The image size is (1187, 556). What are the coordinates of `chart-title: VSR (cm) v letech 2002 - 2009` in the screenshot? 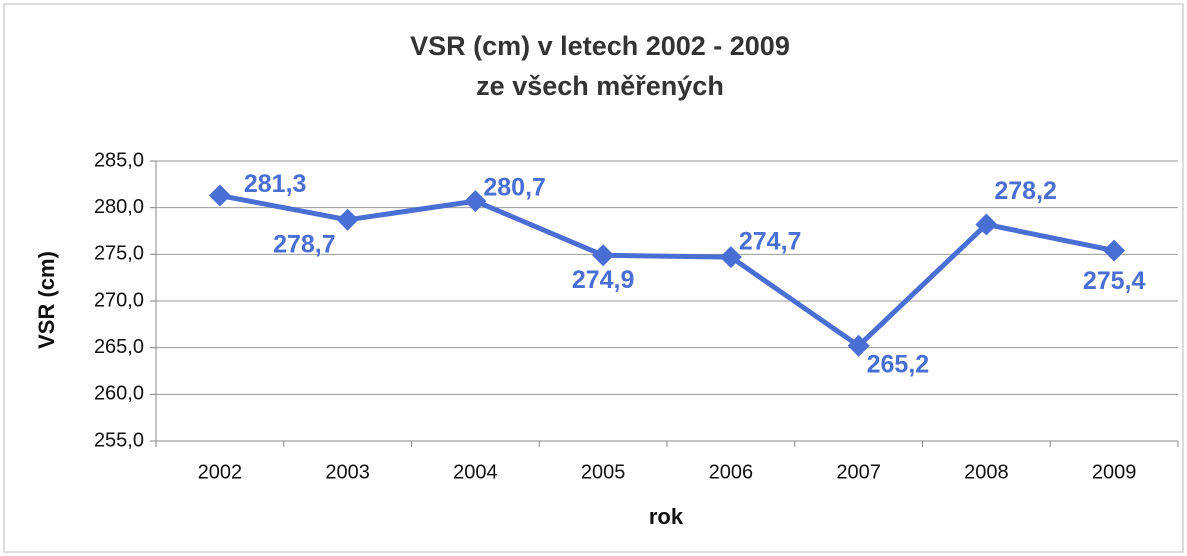 It's located at (600, 46).